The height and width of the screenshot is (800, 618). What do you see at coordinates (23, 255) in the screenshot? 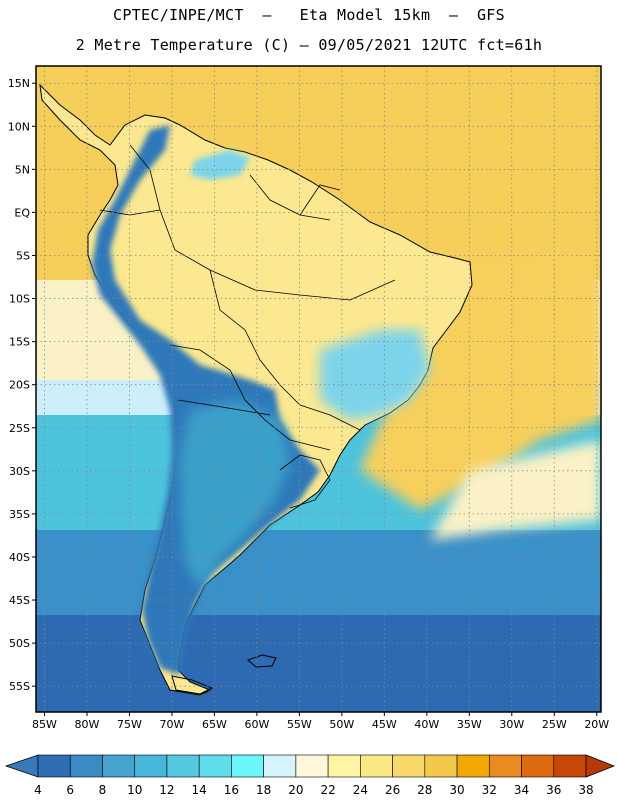
I see `lat-label: 5S` at bounding box center [23, 255].